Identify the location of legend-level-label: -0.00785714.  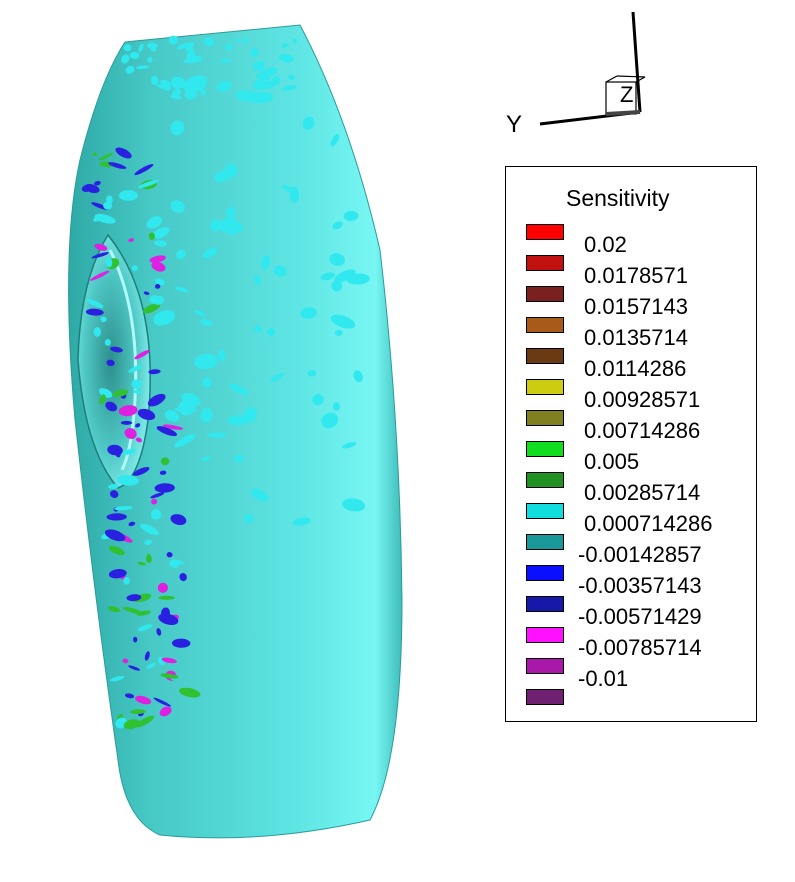
(640, 647).